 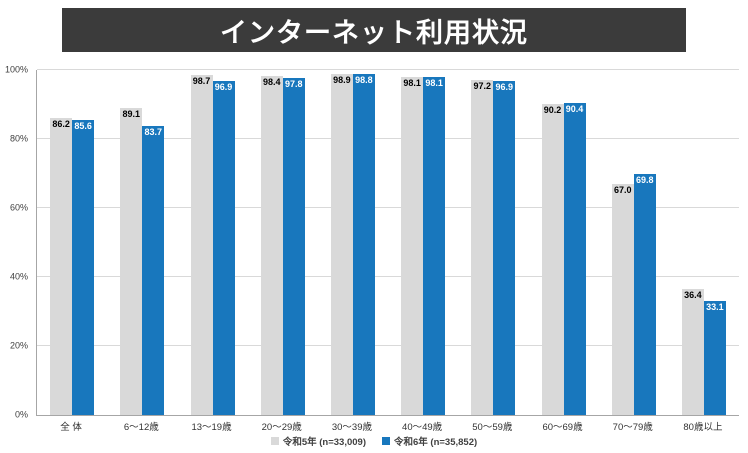 I want to click on bar-series-0: 97.2, so click(x=482, y=247).